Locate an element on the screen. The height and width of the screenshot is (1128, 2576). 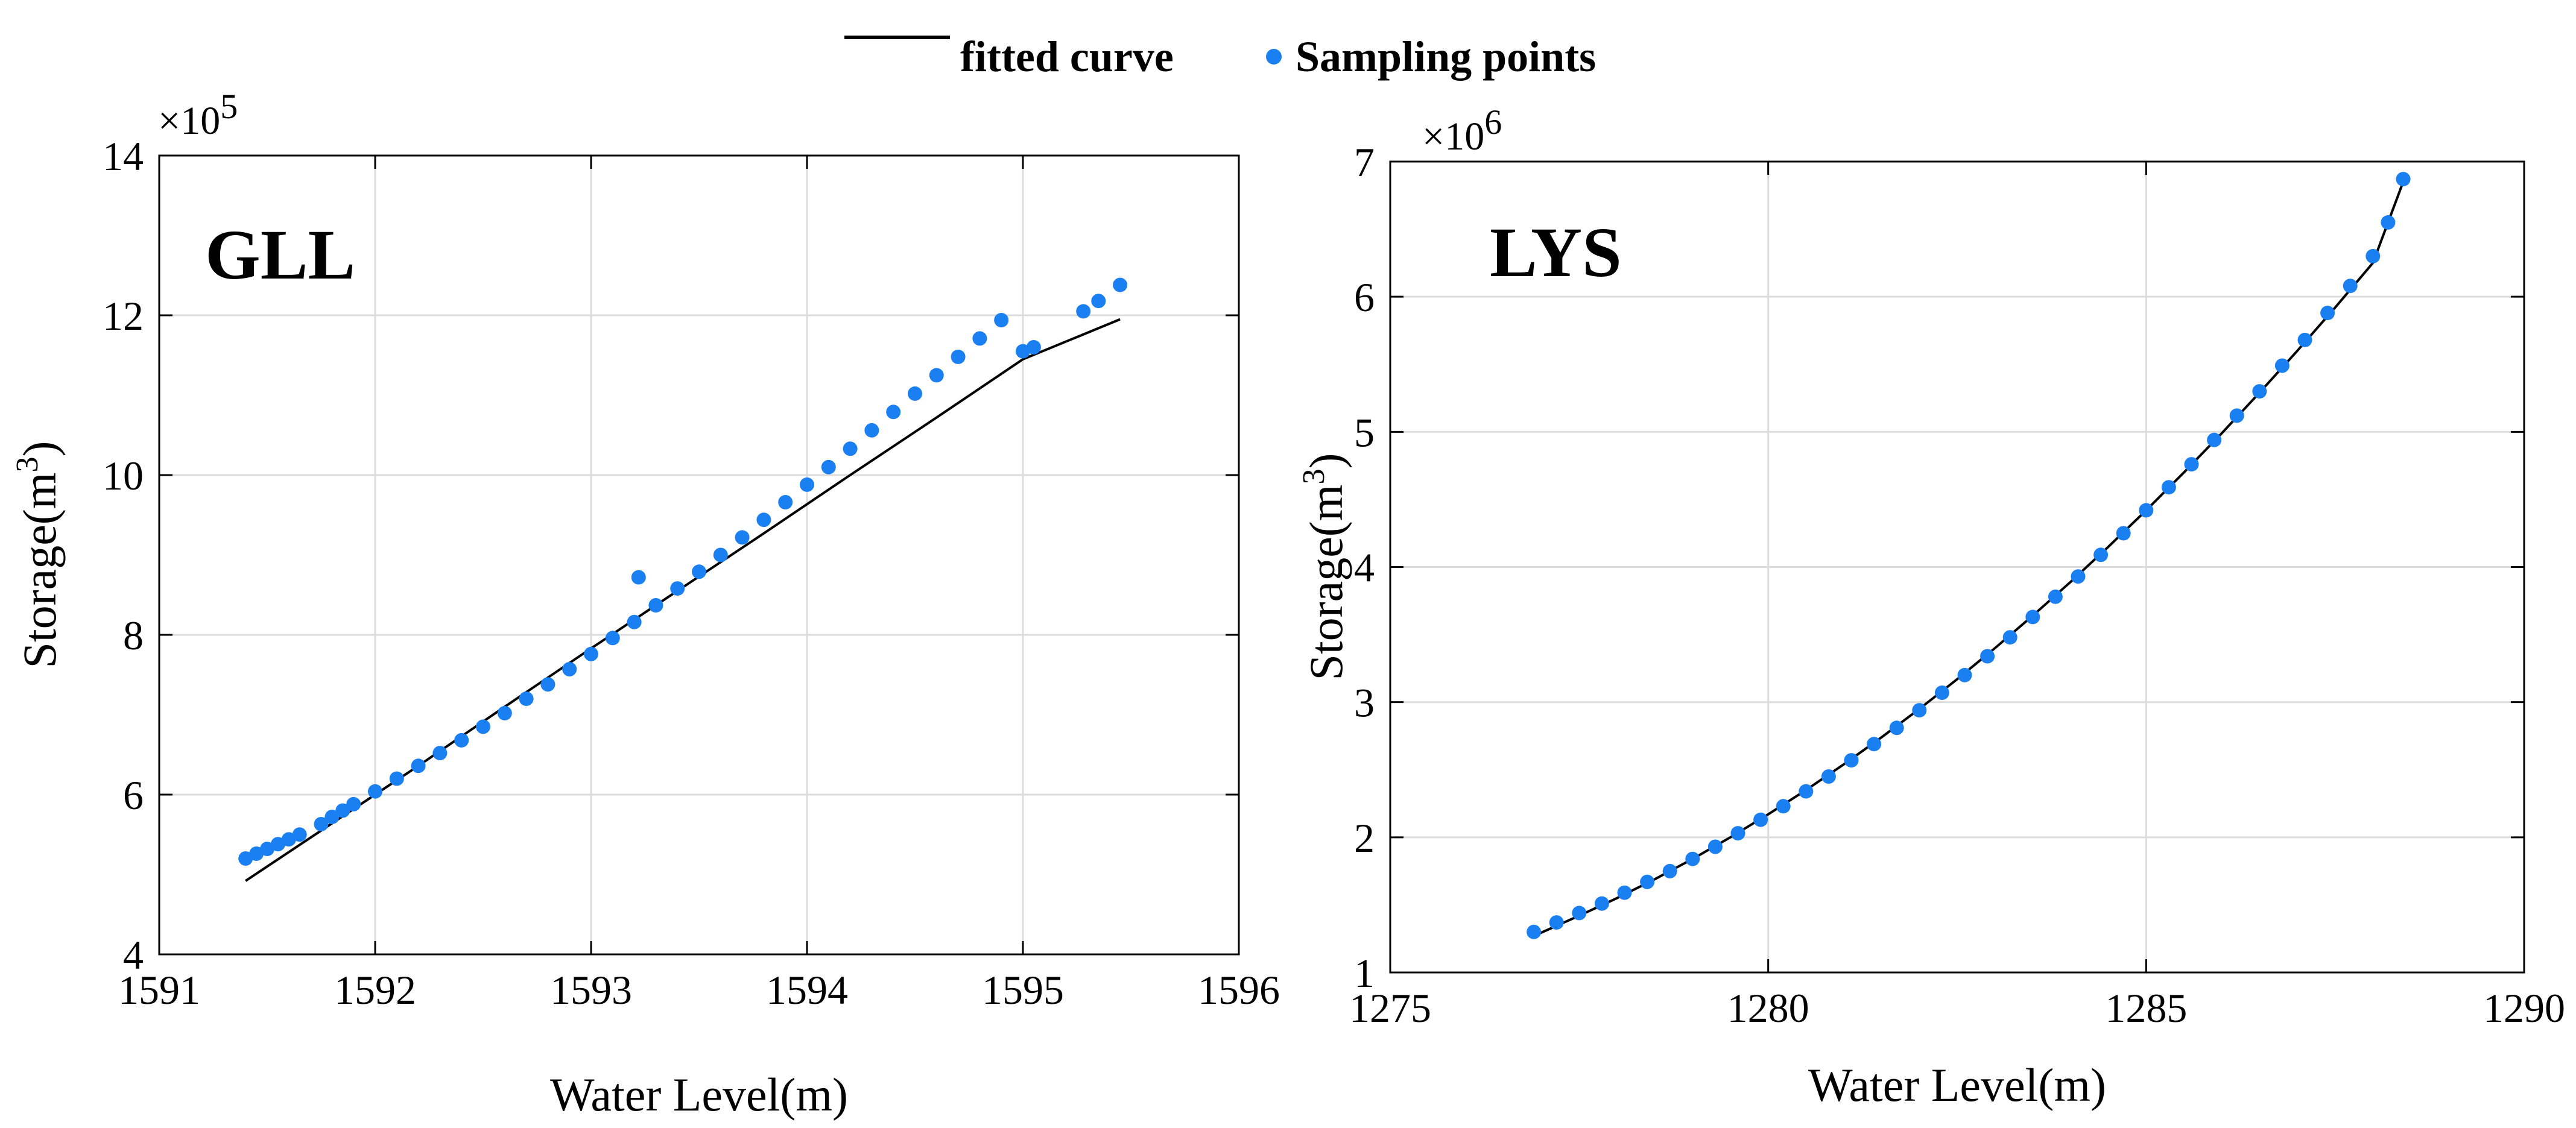
lys-x-tick-label: 1275 is located at coordinates (1390, 1008).